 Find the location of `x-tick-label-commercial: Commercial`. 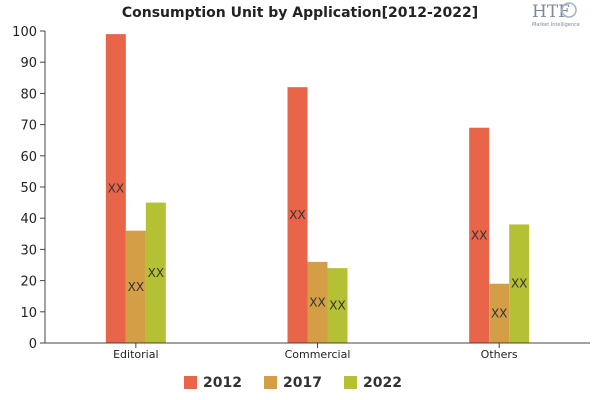

x-tick-label-commercial: Commercial is located at coordinates (318, 354).